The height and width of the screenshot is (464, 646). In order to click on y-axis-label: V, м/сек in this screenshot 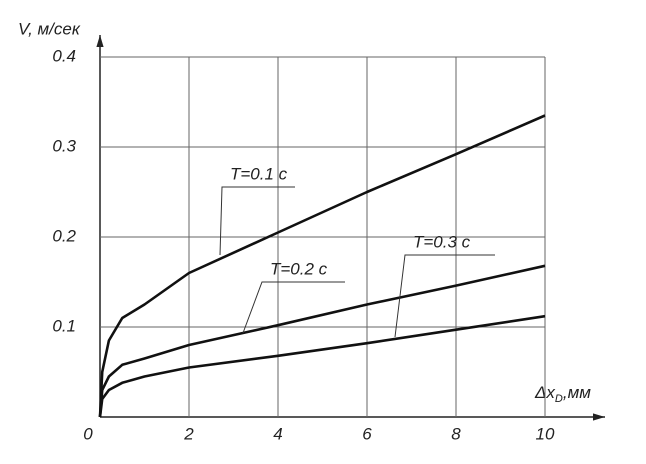, I will do `click(49, 28)`.